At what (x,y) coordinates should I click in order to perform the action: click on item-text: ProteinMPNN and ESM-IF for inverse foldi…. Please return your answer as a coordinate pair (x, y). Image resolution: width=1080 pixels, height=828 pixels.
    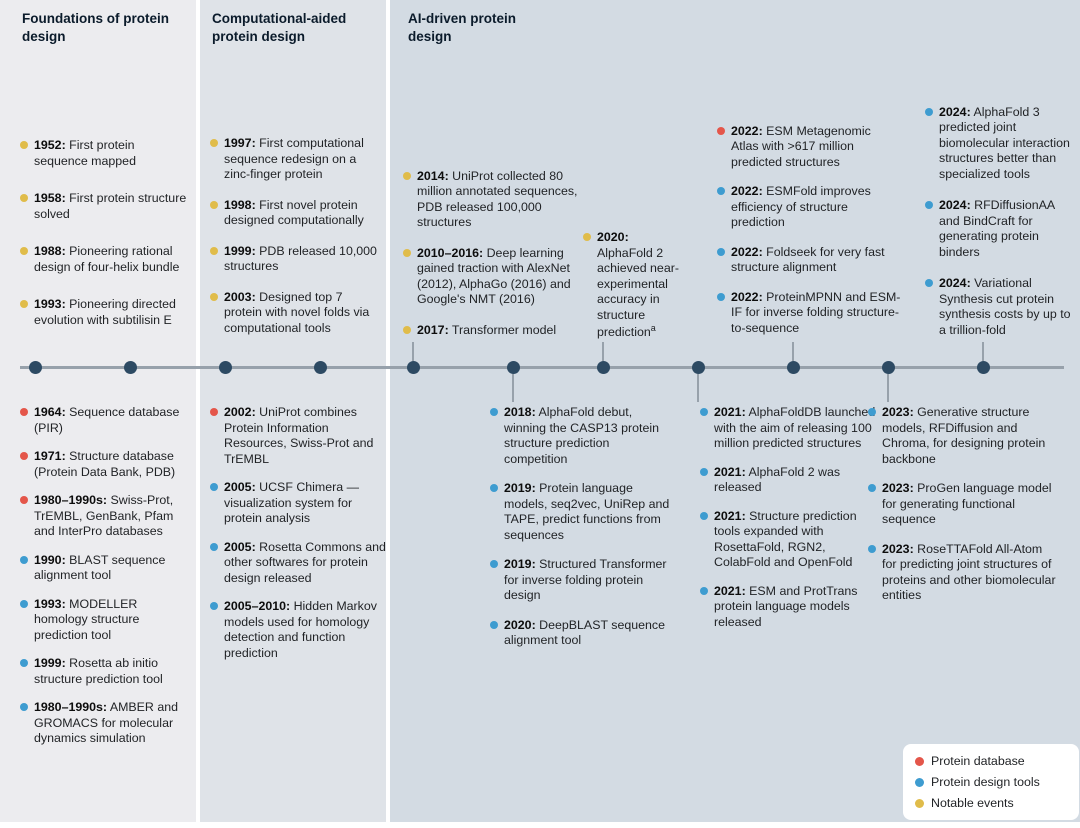
    Looking at the image, I should click on (816, 312).